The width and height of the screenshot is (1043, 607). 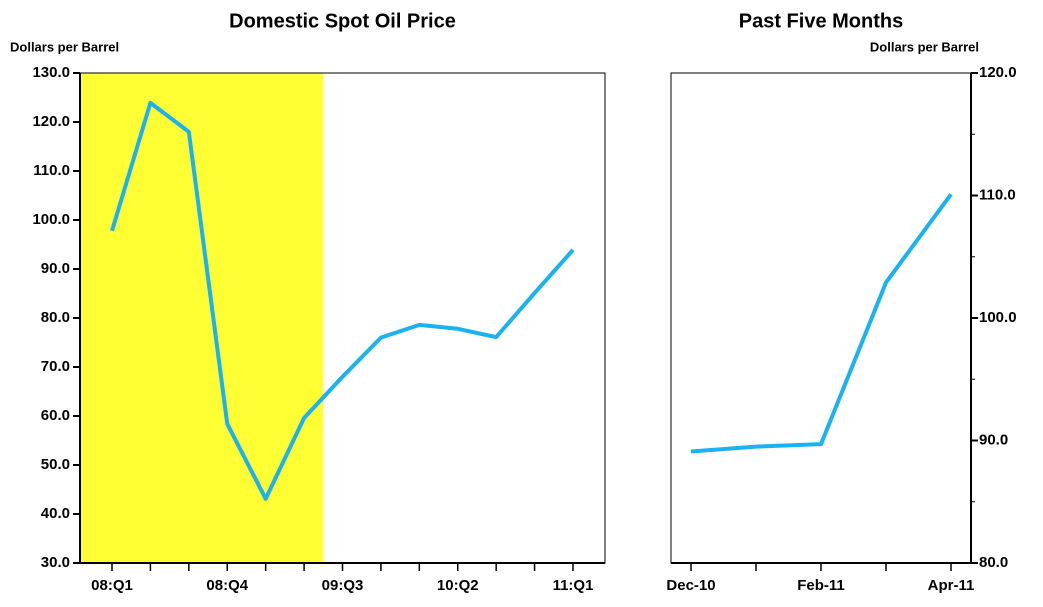 What do you see at coordinates (821, 323) in the screenshot?
I see `data-line` at bounding box center [821, 323].